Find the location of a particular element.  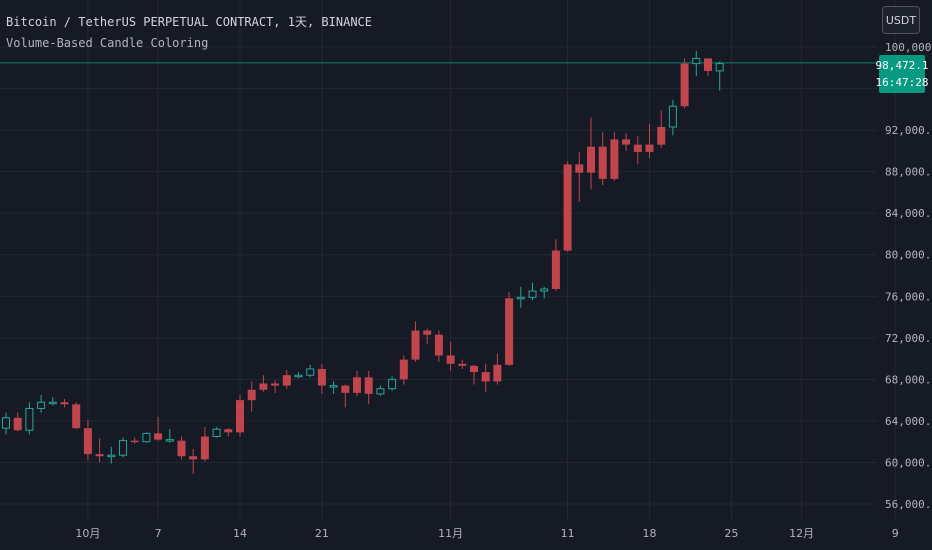

time-tick-label: 11 is located at coordinates (568, 533).